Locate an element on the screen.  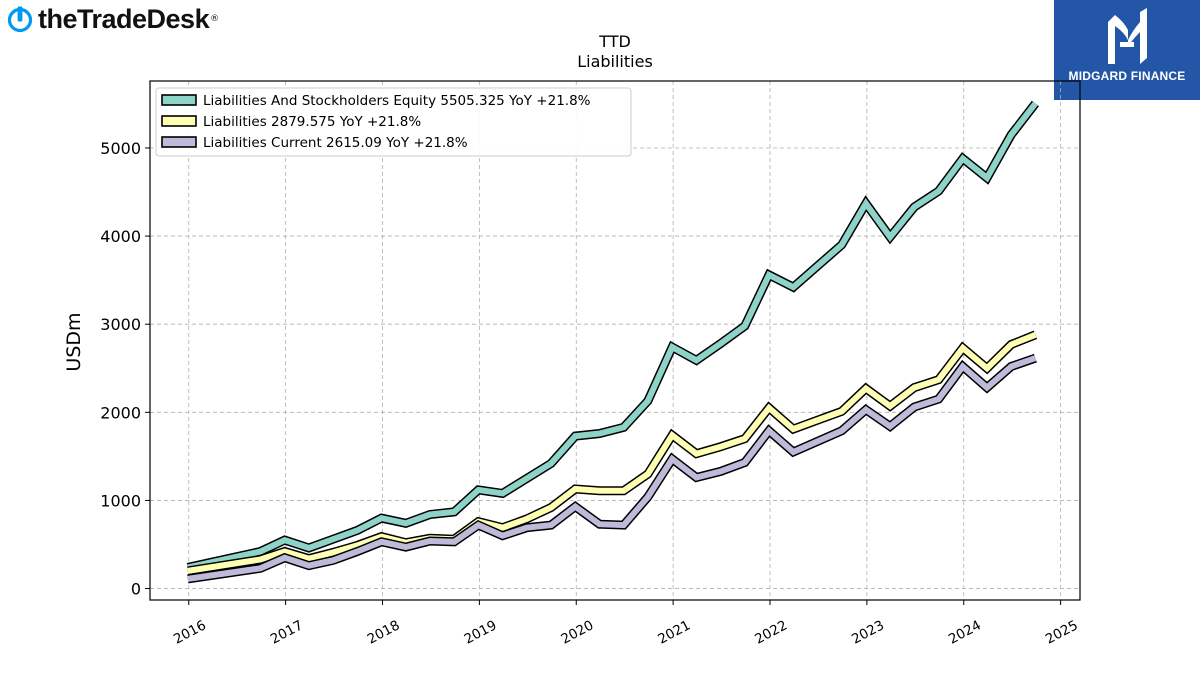
chart-subtitle: Liabilities is located at coordinates (615, 61).